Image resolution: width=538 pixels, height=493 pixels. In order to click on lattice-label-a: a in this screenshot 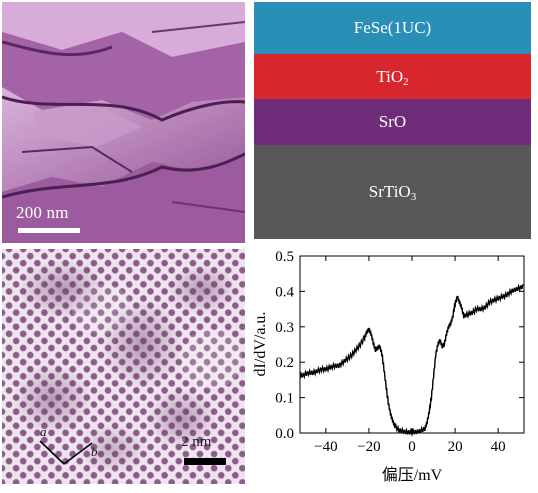, I will do `click(43, 431)`.